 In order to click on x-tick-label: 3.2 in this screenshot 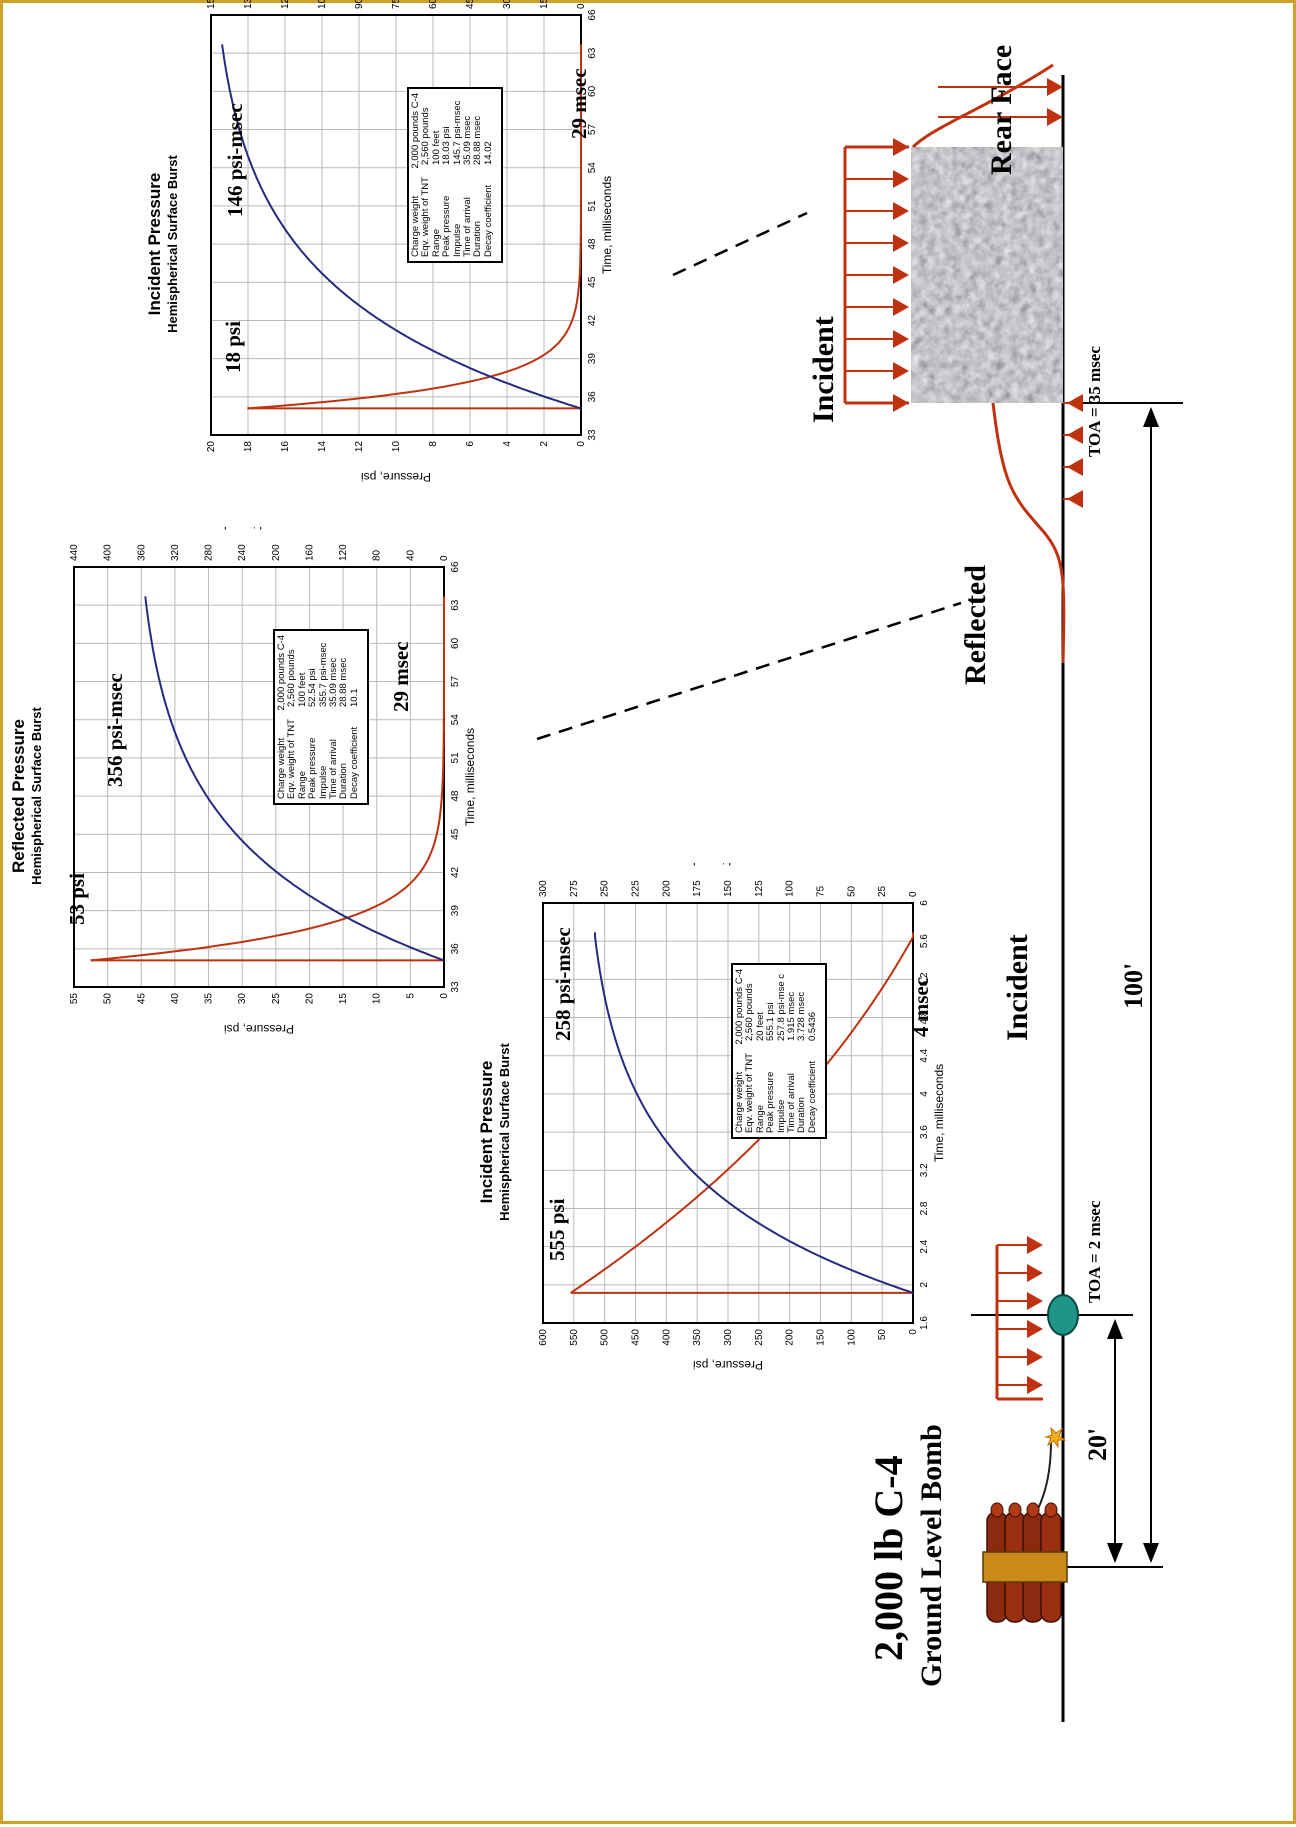, I will do `click(924, 1170)`.